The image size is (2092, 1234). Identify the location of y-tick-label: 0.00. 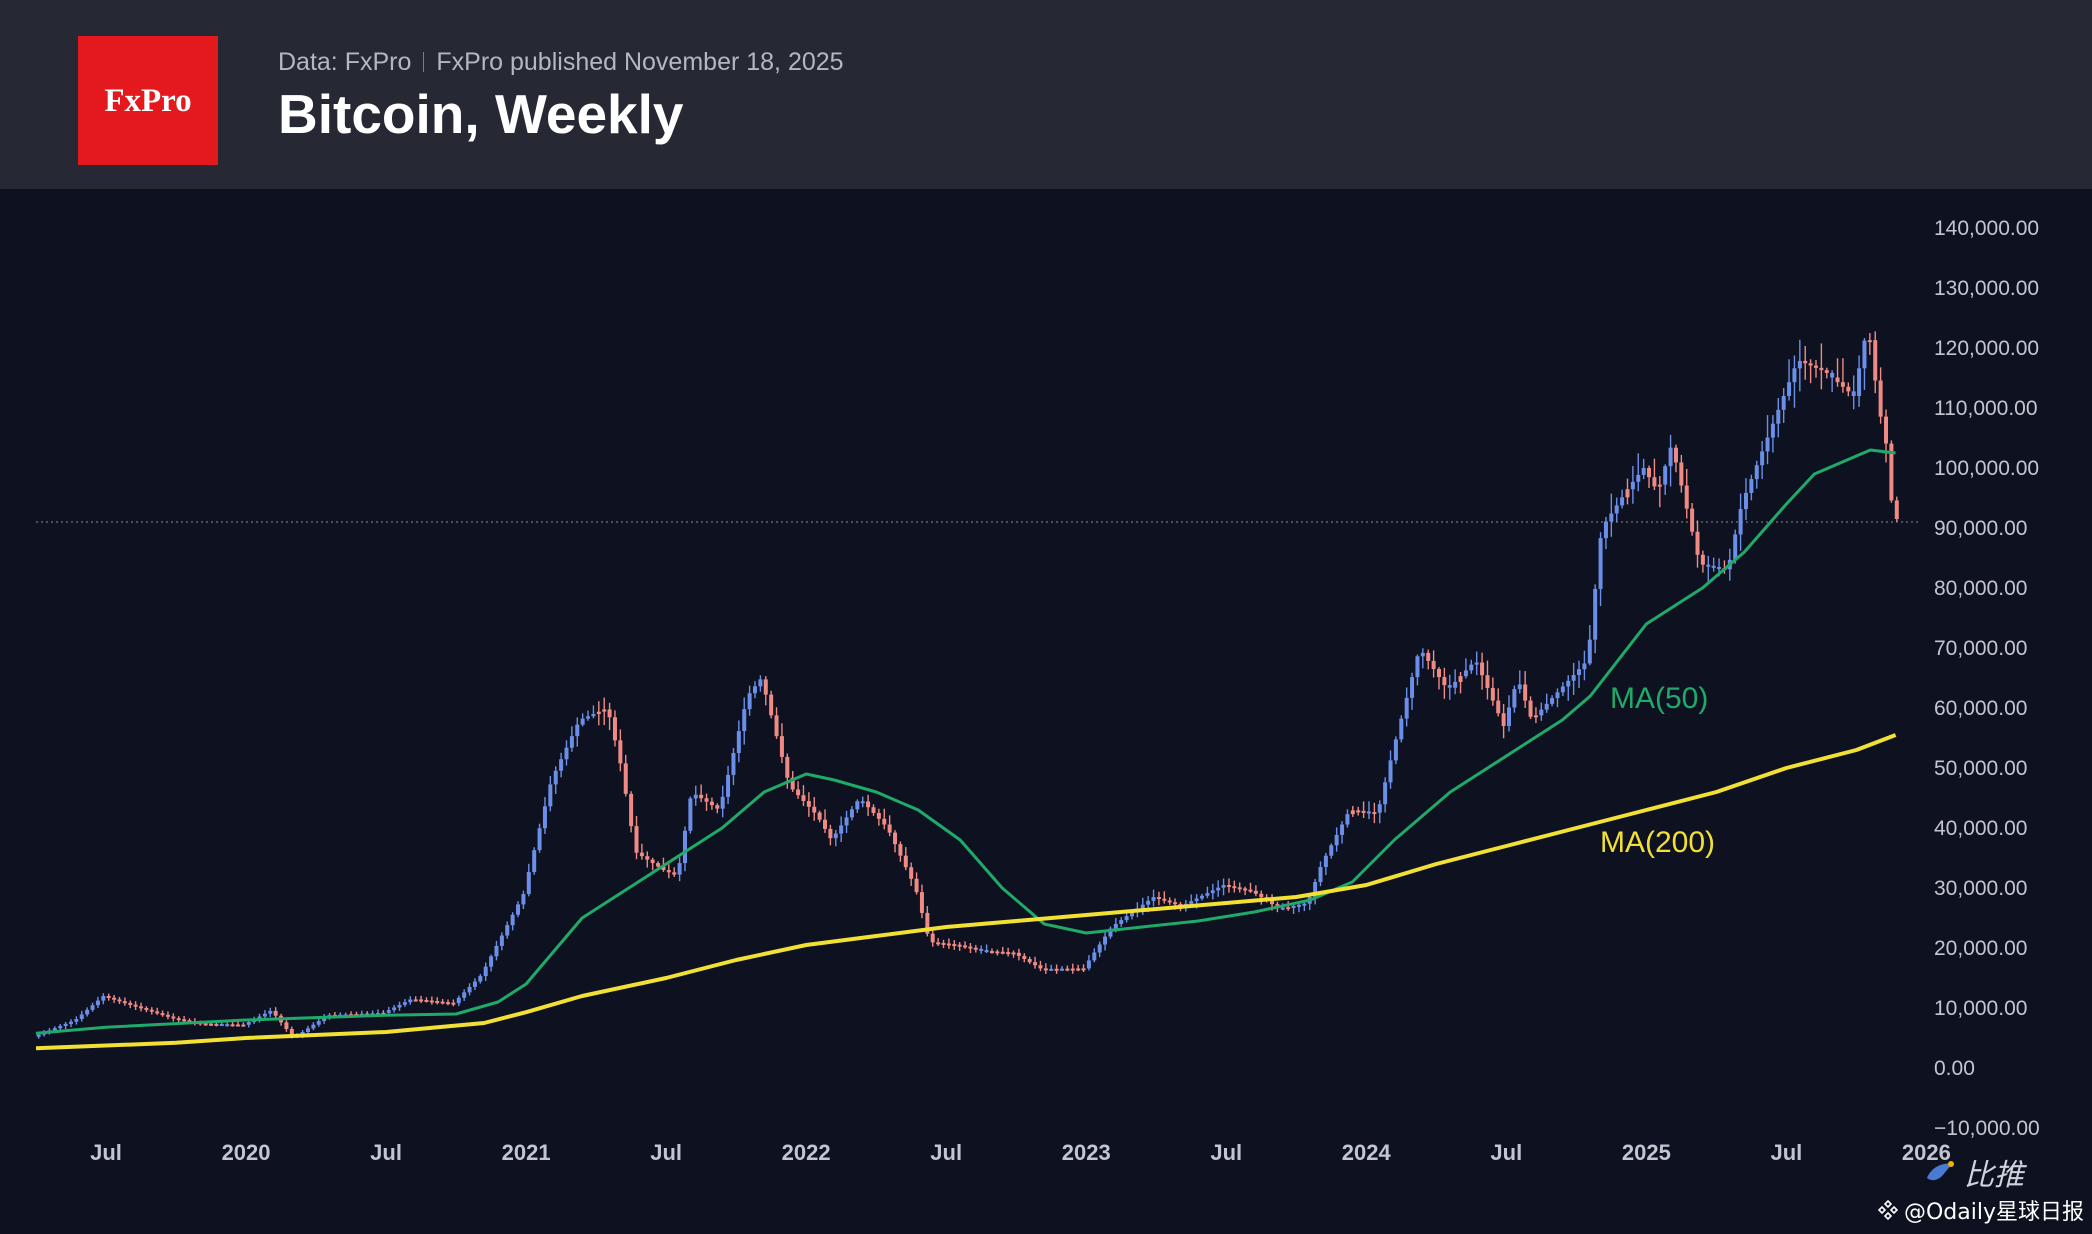
(1954, 1068).